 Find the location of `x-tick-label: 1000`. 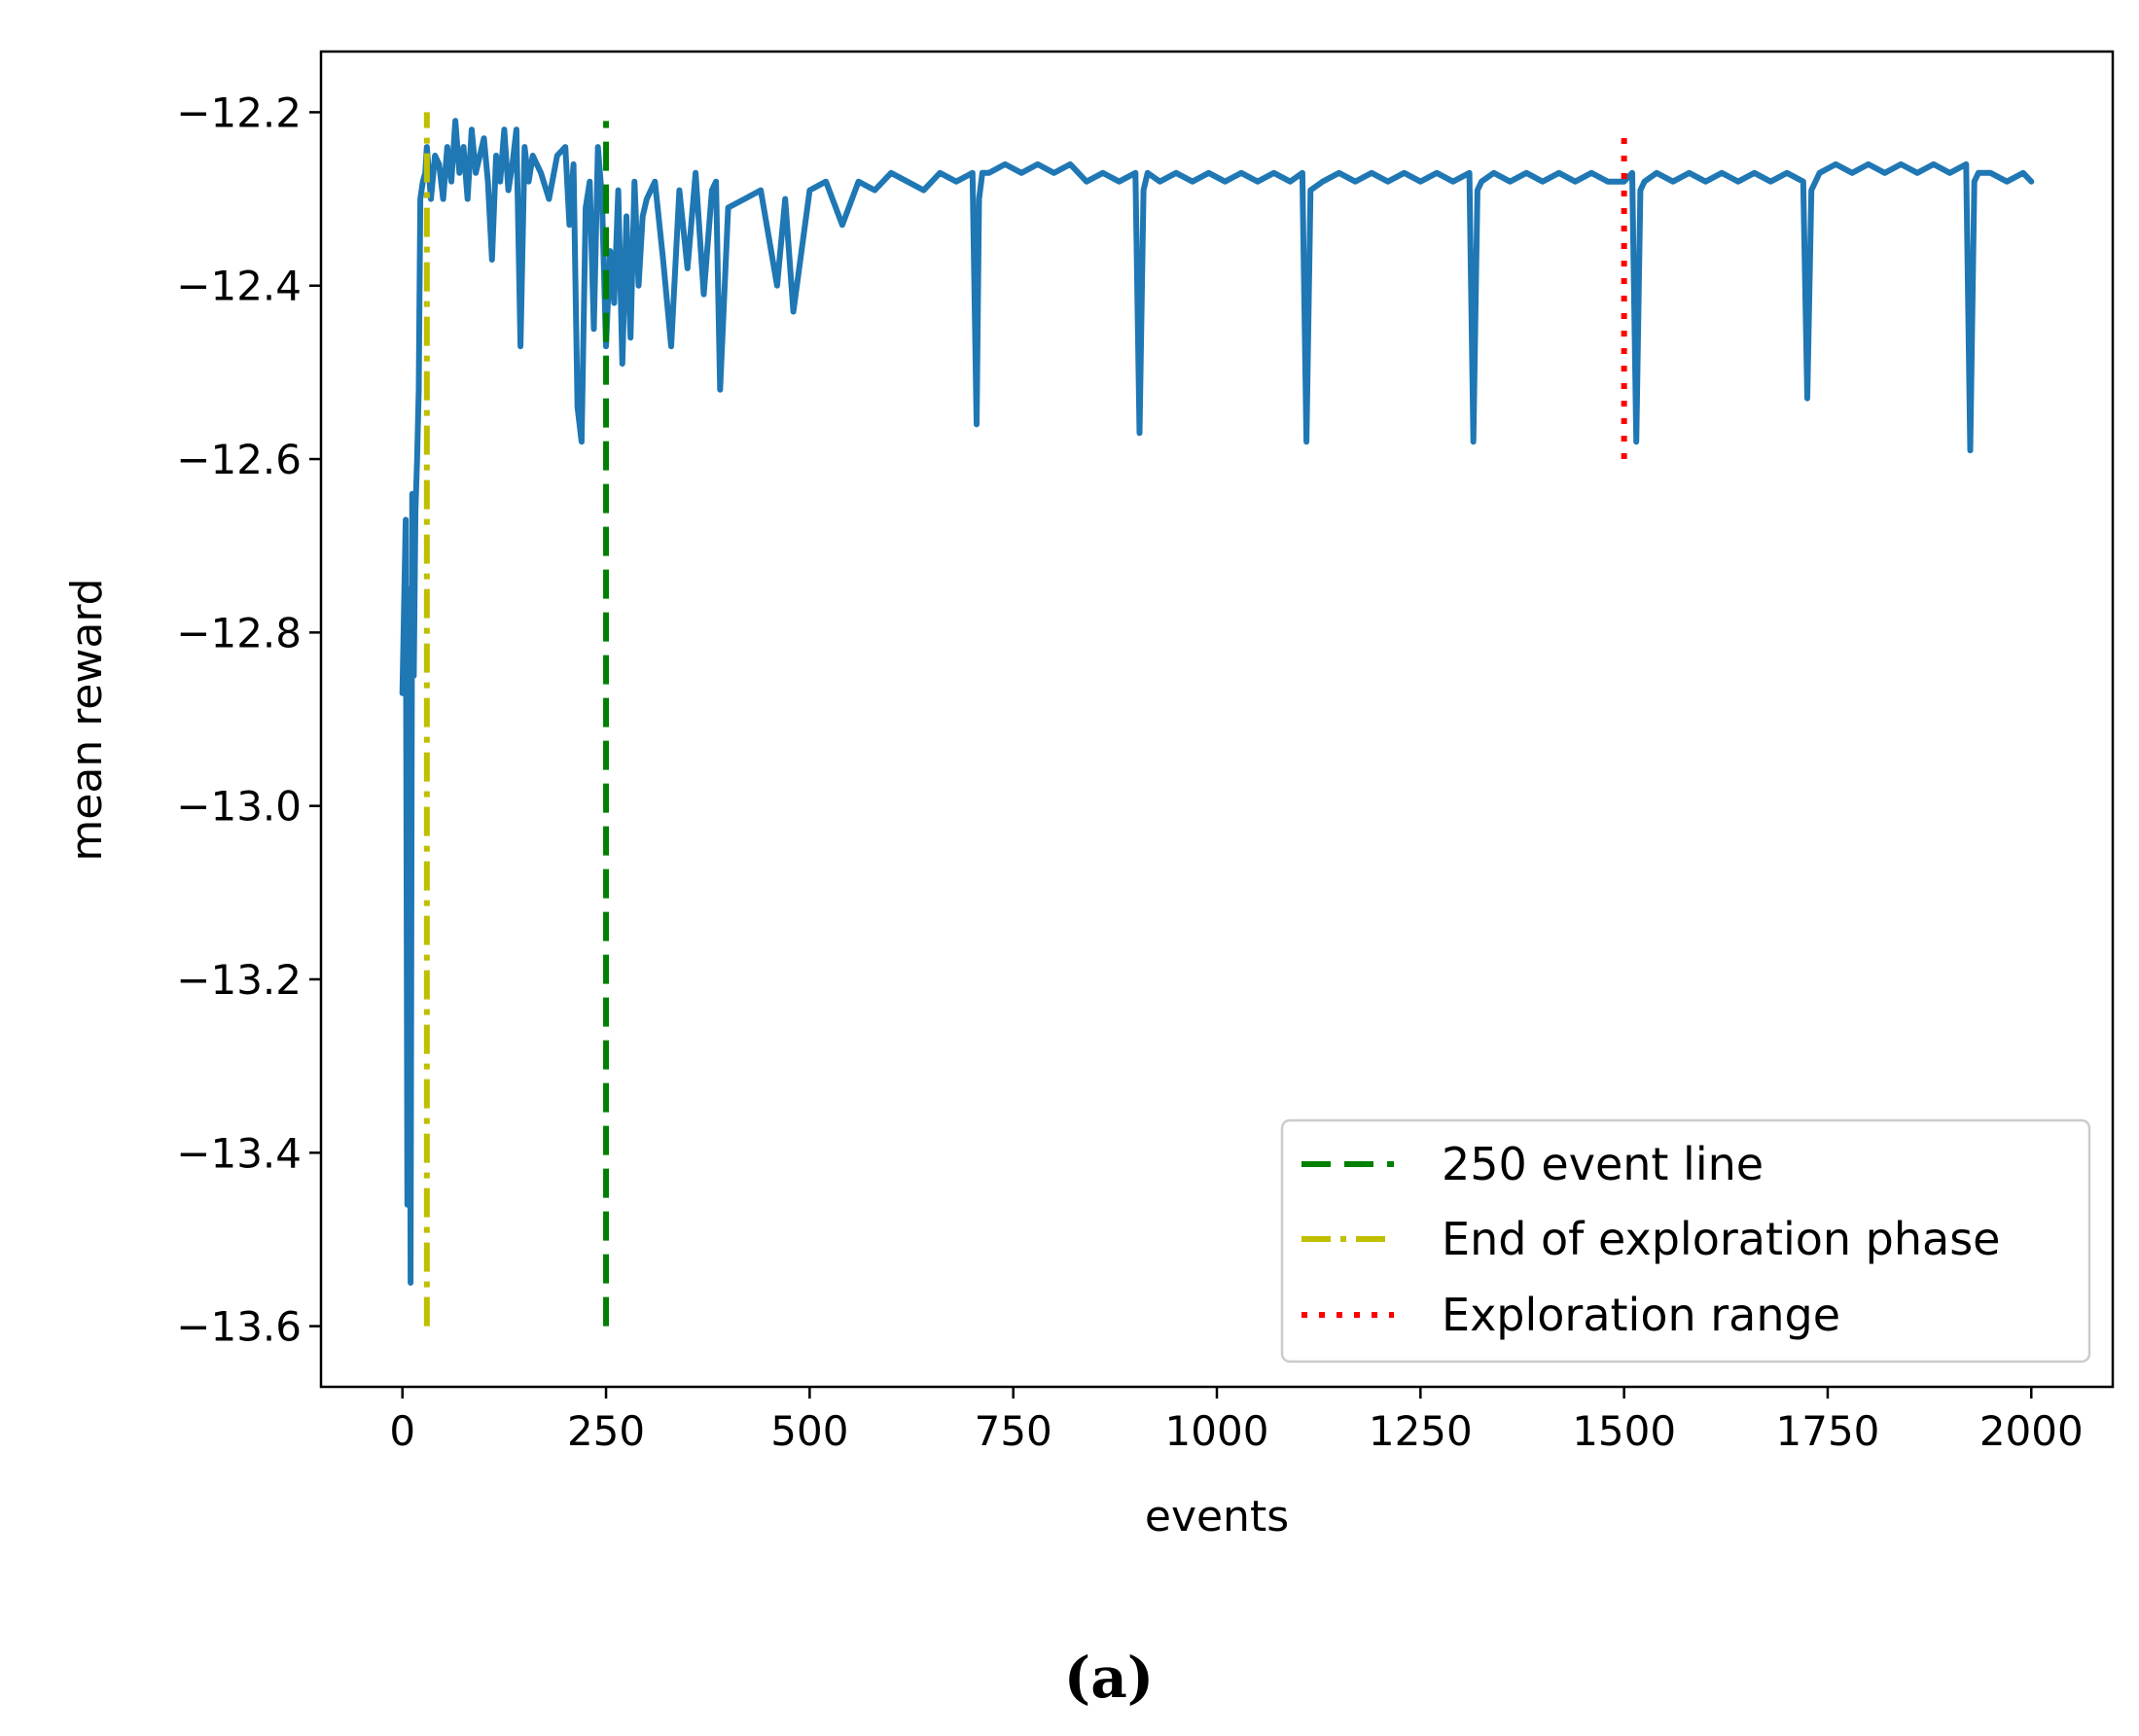

x-tick-label: 1000 is located at coordinates (1217, 1431).